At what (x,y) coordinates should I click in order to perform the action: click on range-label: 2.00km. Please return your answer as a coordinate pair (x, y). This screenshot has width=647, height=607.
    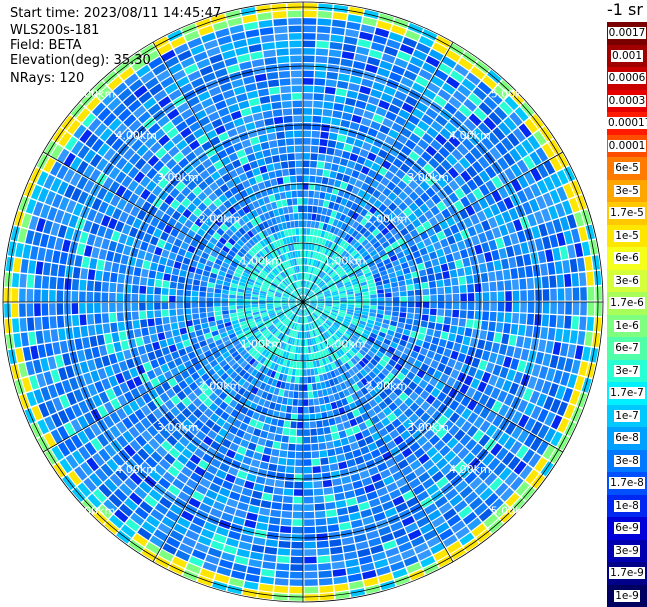
    Looking at the image, I should click on (387, 219).